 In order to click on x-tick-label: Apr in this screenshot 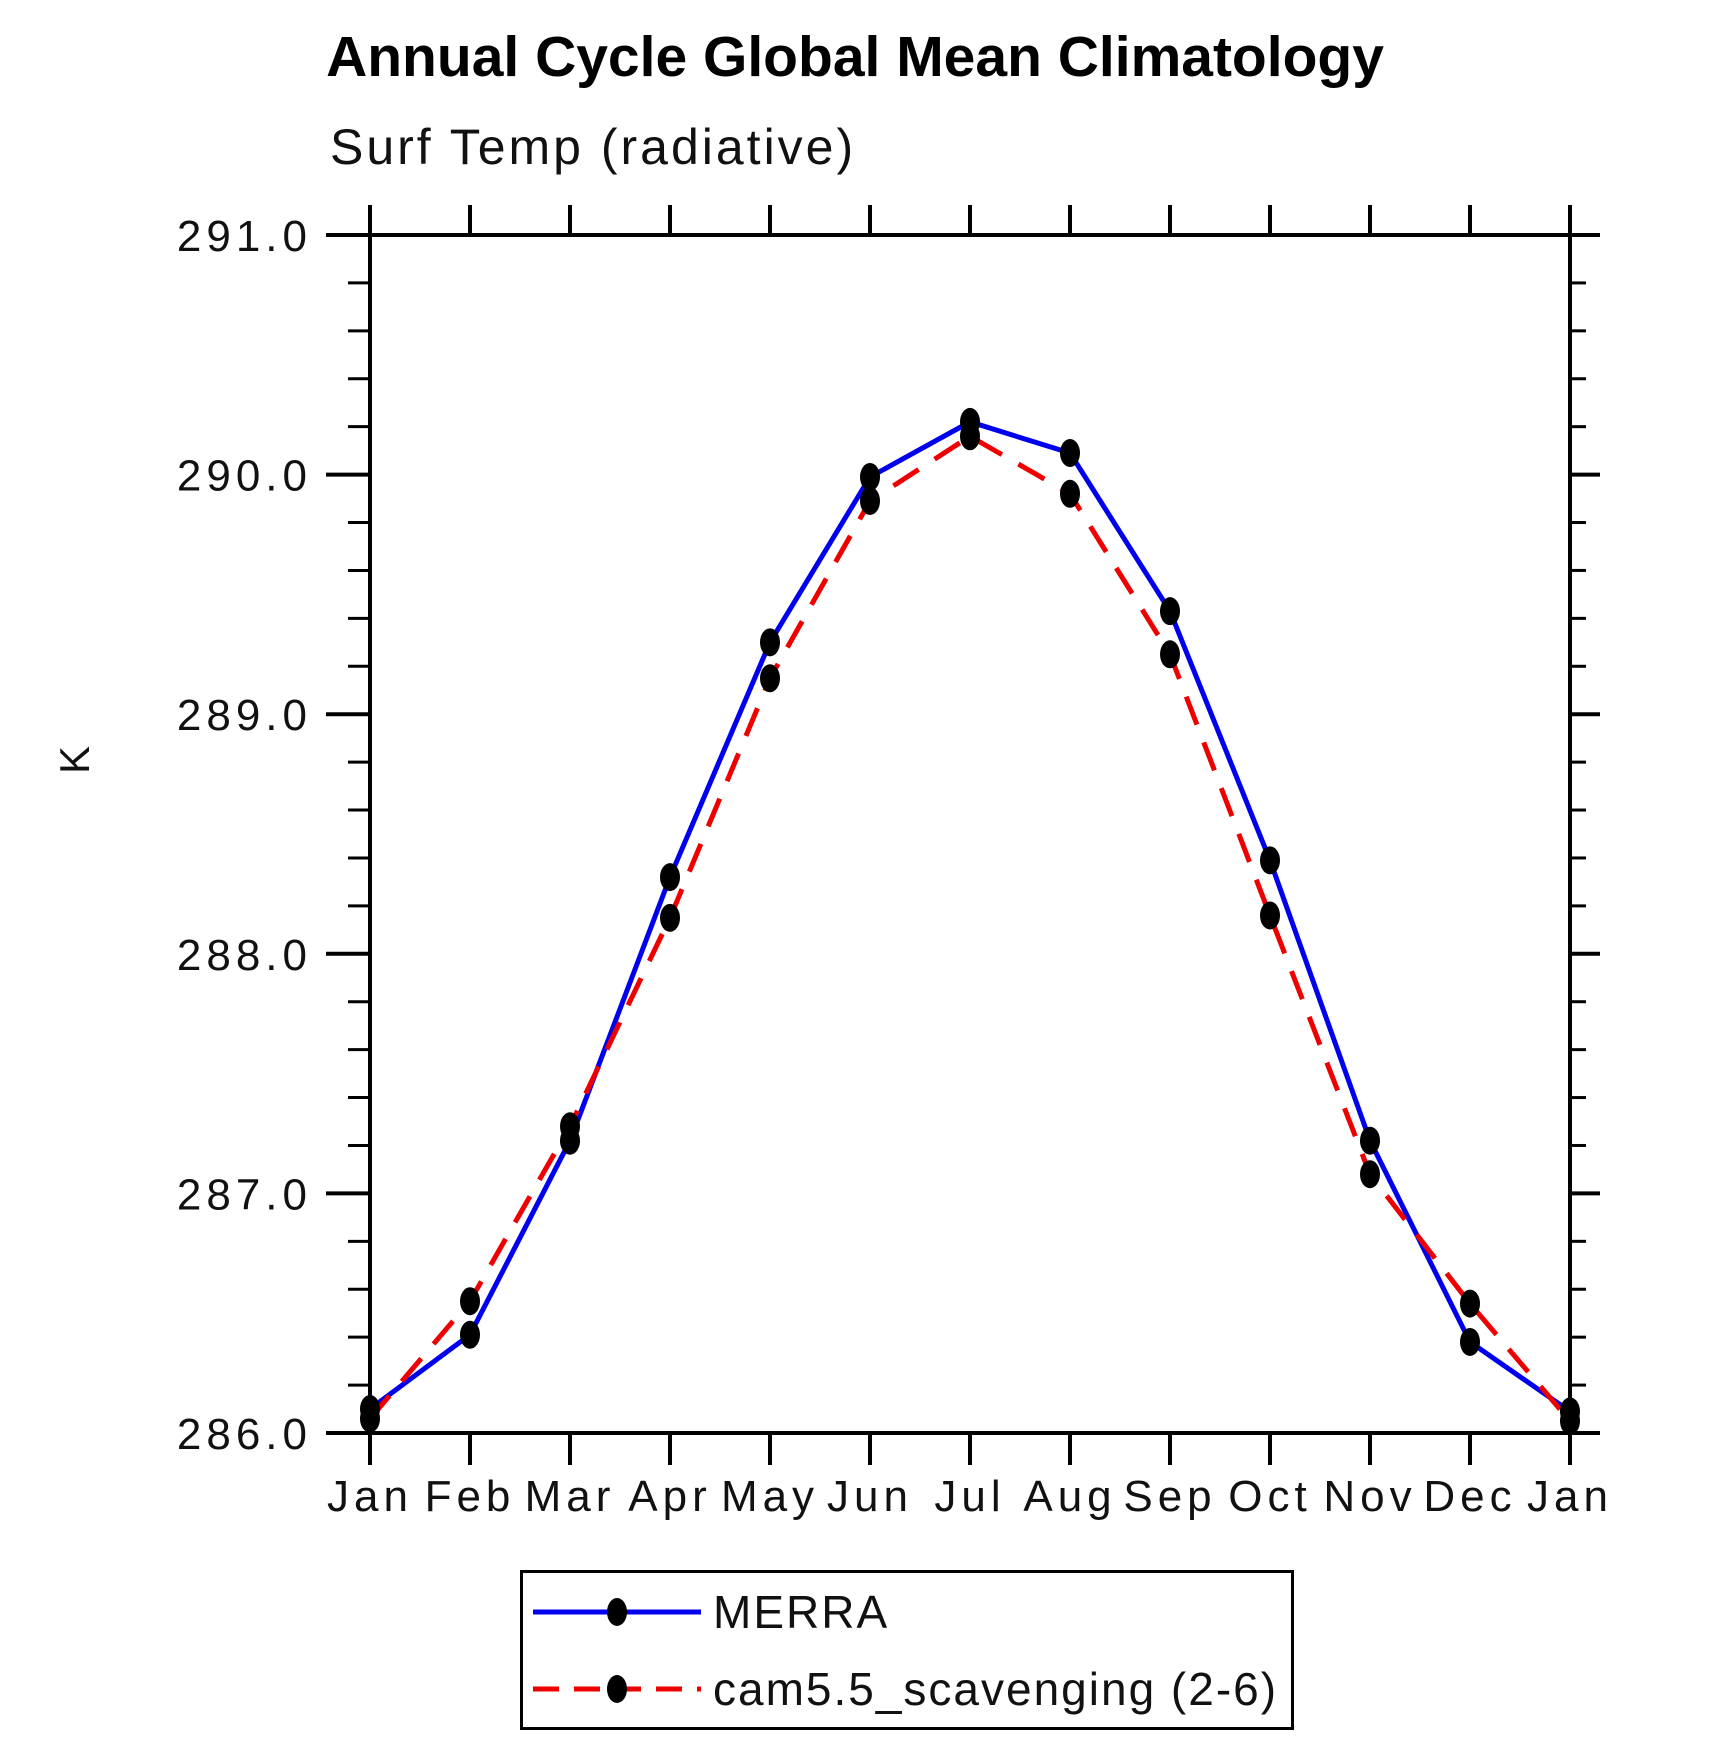, I will do `click(669, 1496)`.